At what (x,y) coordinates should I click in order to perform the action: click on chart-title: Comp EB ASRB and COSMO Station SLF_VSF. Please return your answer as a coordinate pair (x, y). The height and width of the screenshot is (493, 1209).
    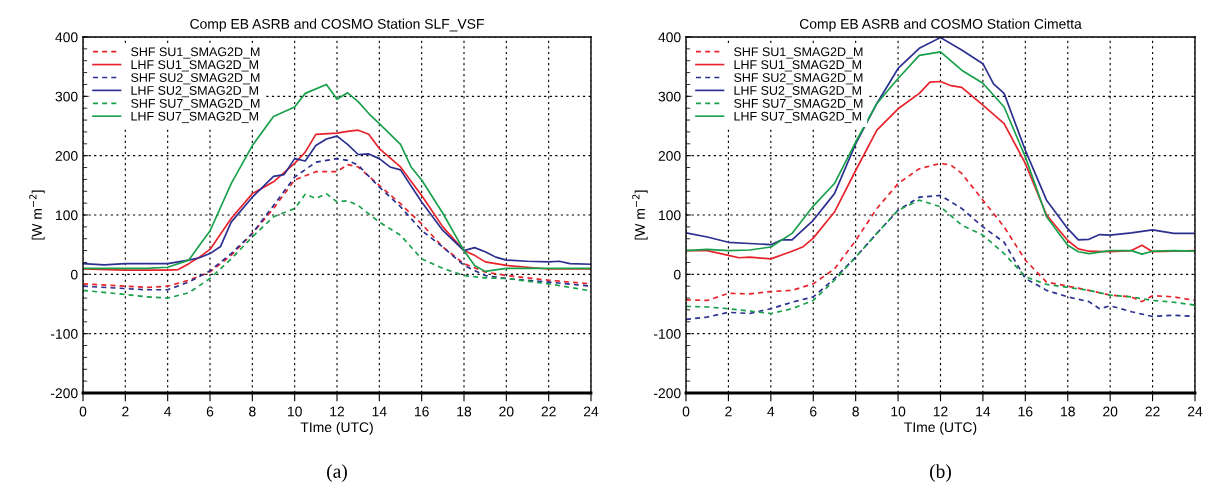
    Looking at the image, I should click on (337, 25).